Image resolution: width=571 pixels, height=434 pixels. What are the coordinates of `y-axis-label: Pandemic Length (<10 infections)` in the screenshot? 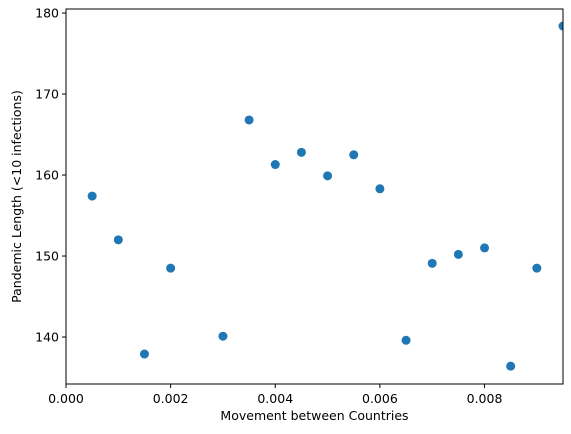 It's located at (16, 196).